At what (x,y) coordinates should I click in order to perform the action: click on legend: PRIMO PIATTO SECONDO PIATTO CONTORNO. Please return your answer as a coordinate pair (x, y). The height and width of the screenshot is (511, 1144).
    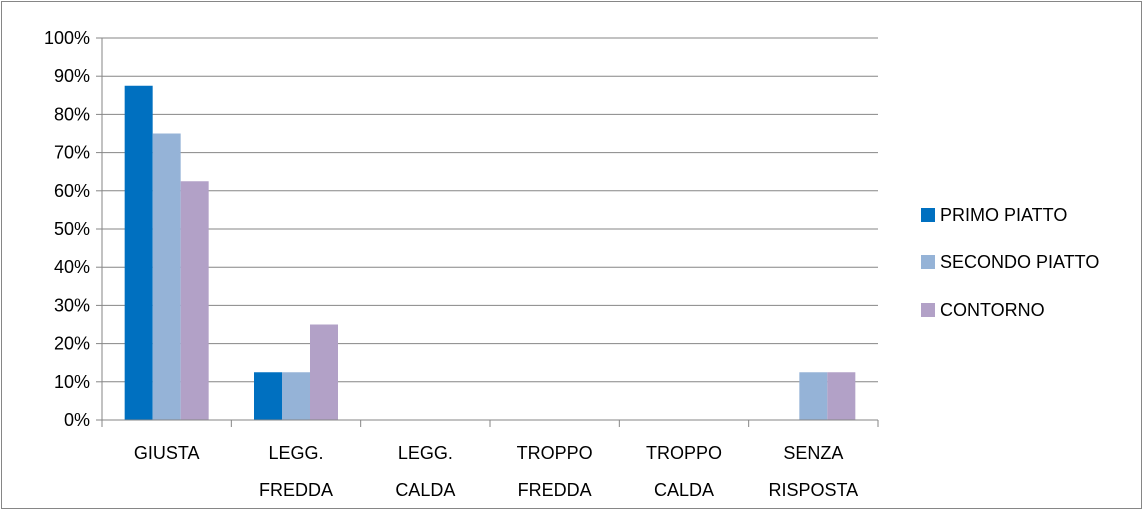
    Looking at the image, I should click on (1010, 262).